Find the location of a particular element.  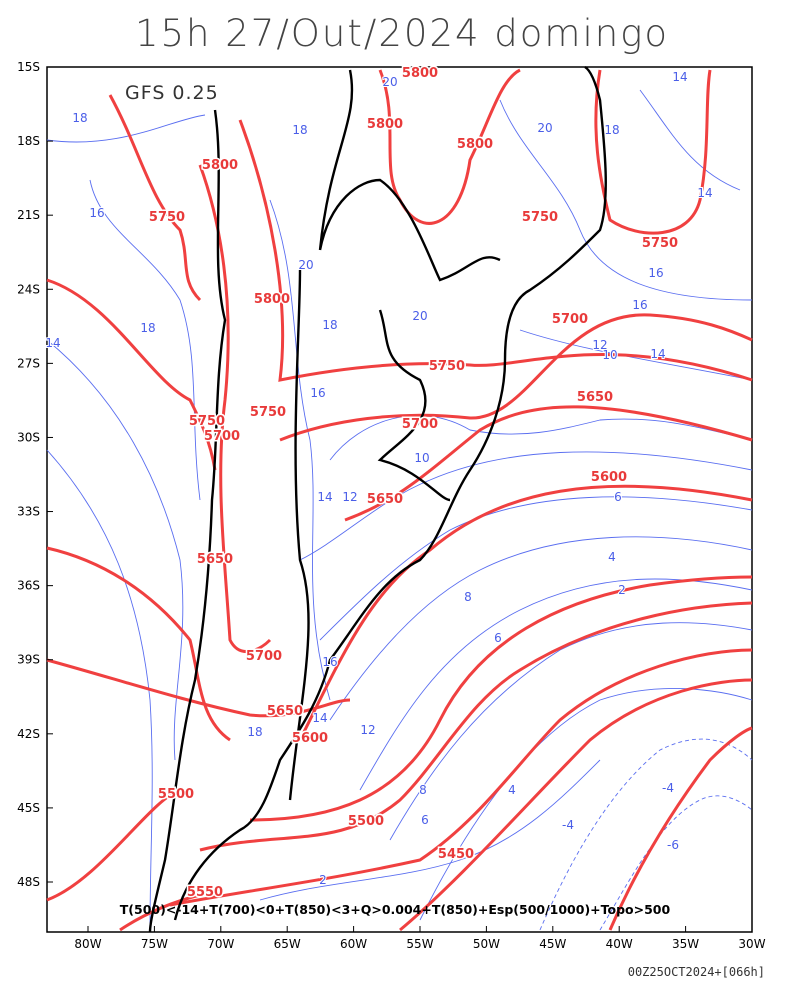

lon-label: 60W is located at coordinates (353, 944).